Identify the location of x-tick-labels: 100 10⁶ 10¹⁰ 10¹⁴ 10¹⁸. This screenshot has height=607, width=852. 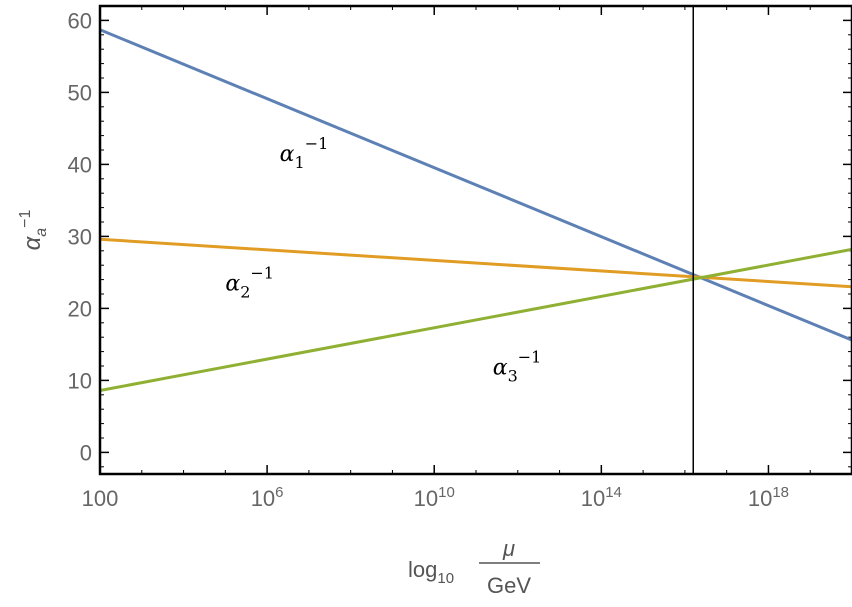
(435, 497).